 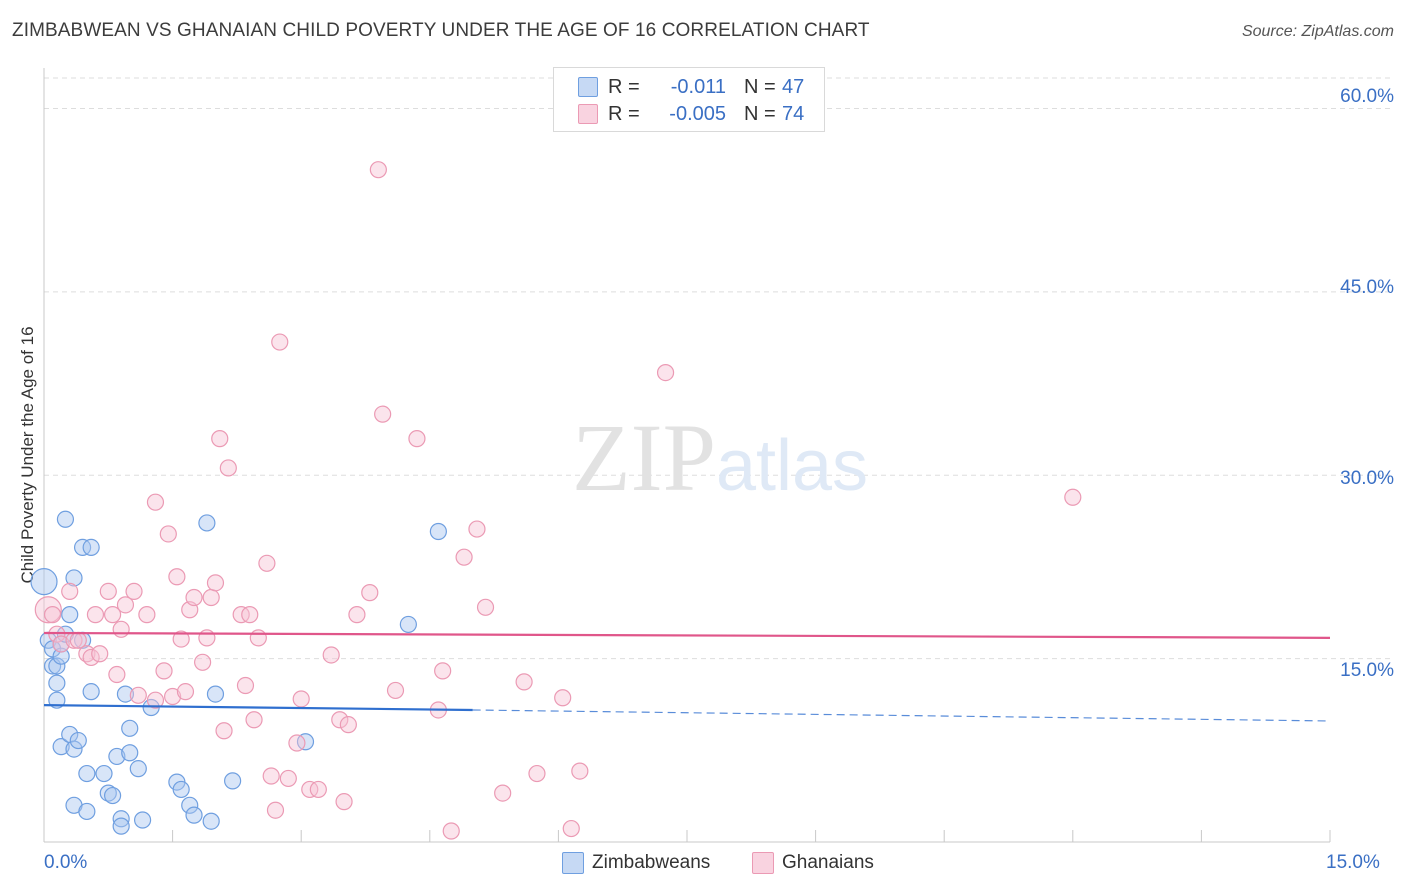 What do you see at coordinates (1367, 670) in the screenshot?
I see `y-tick-label: 15.0%` at bounding box center [1367, 670].